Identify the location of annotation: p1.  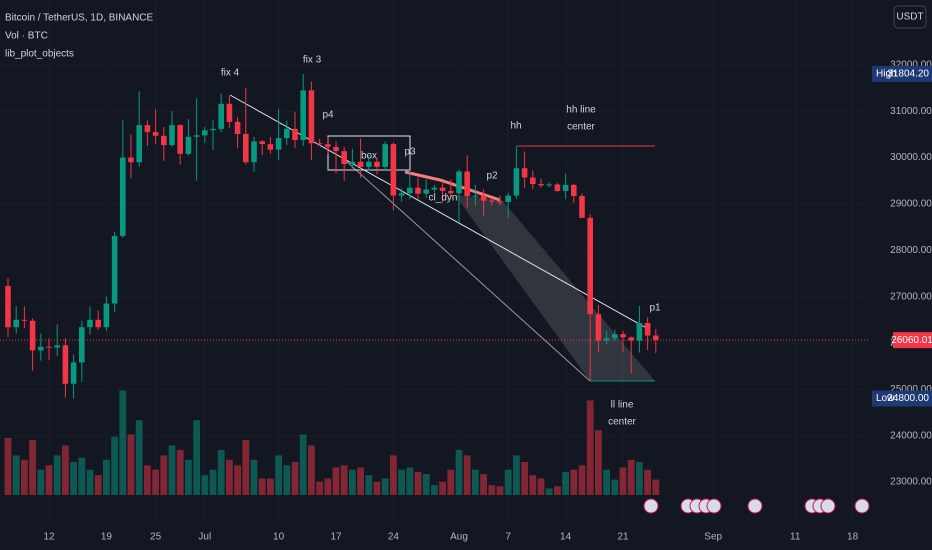
(655, 308).